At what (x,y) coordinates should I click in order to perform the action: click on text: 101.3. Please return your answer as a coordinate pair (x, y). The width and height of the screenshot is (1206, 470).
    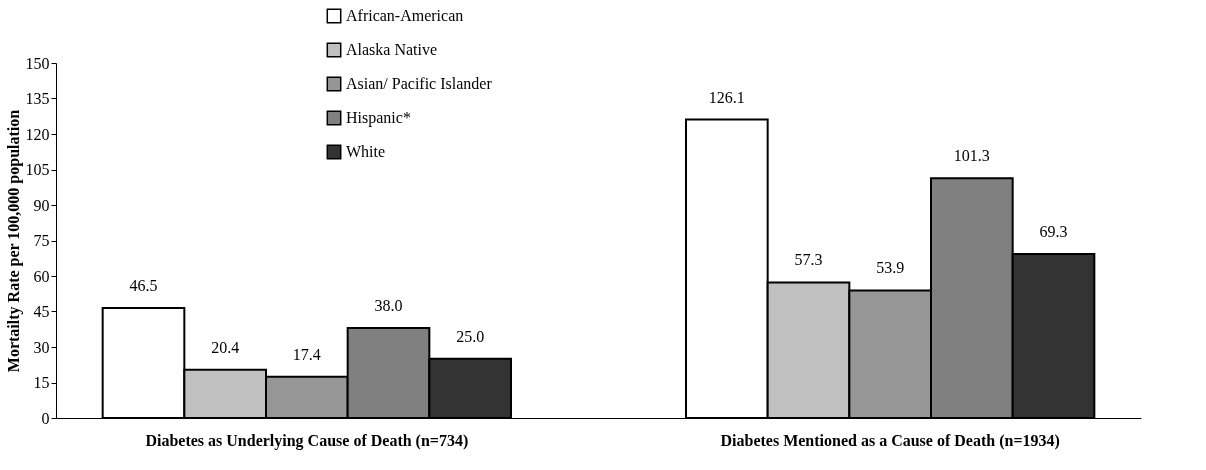
    Looking at the image, I should click on (971, 156).